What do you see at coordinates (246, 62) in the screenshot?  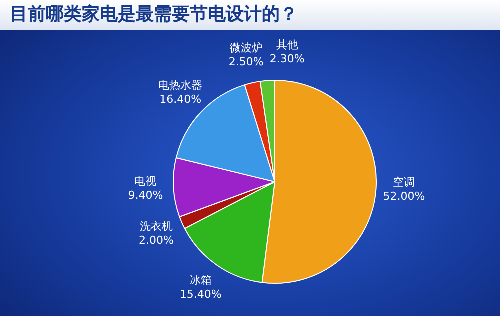 I see `data-label: 2.50%` at bounding box center [246, 62].